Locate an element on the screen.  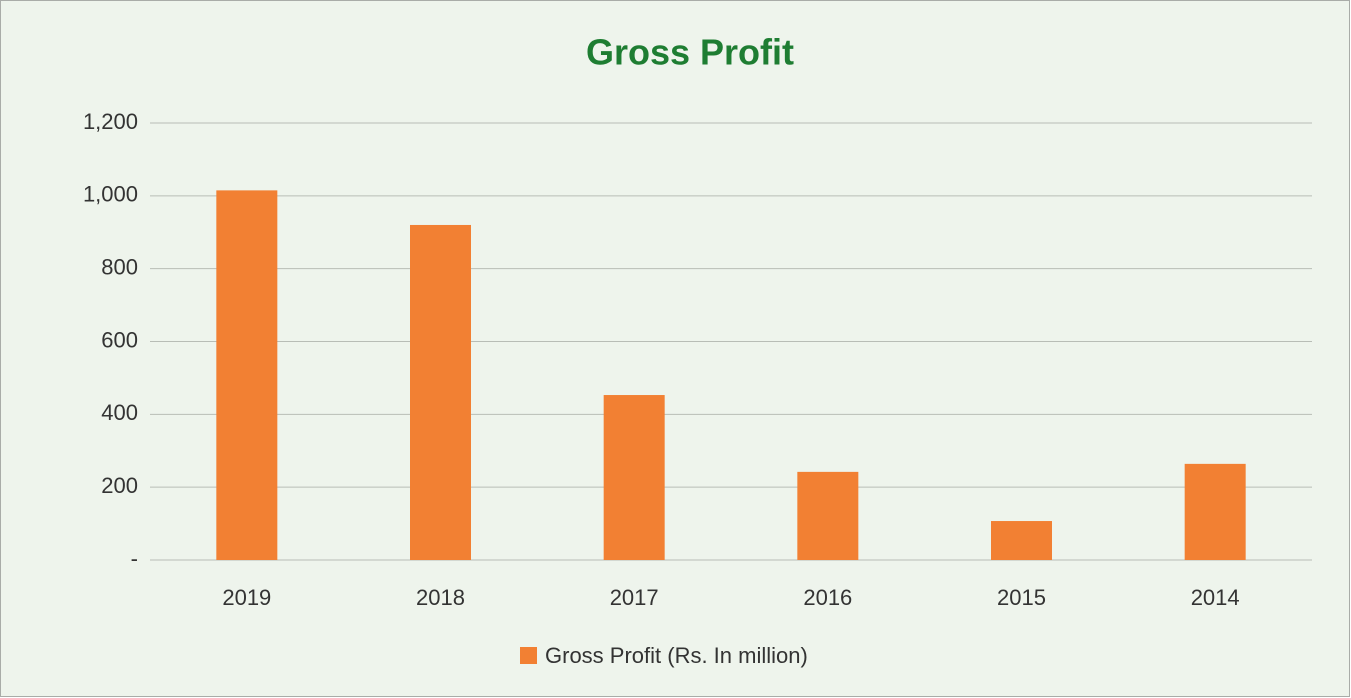
x-tick-label: 2019 is located at coordinates (246, 597).